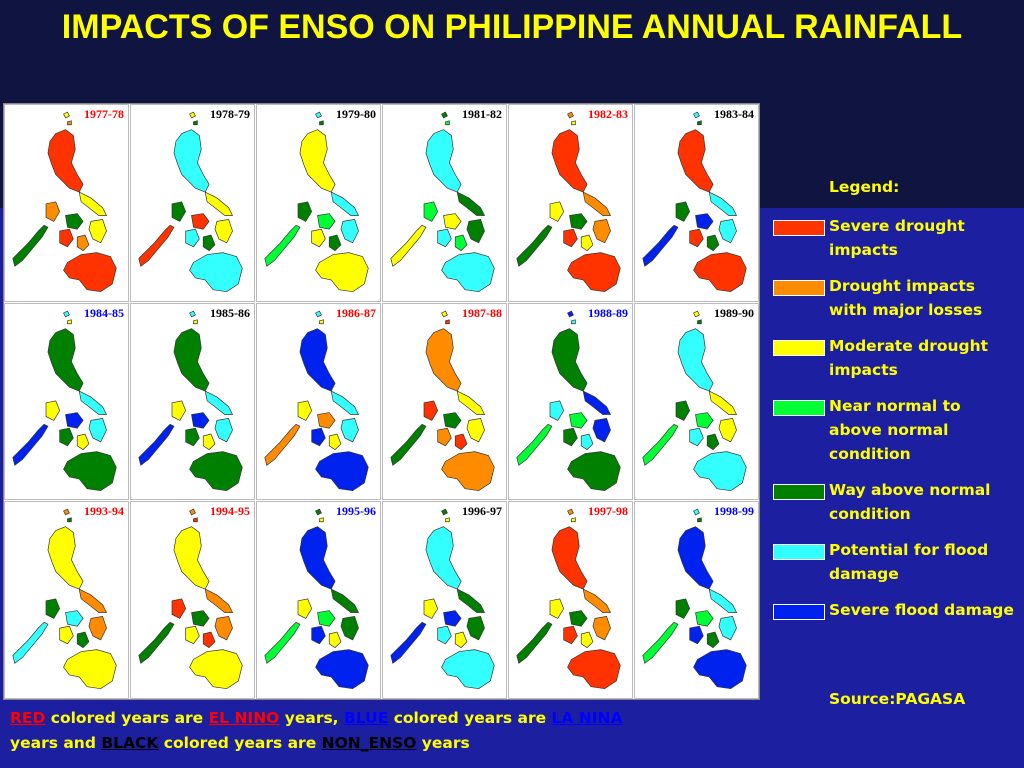 The width and height of the screenshot is (1024, 768). Describe the element at coordinates (570, 401) in the screenshot. I see `map-panel-1988-89: 1988-89` at that location.